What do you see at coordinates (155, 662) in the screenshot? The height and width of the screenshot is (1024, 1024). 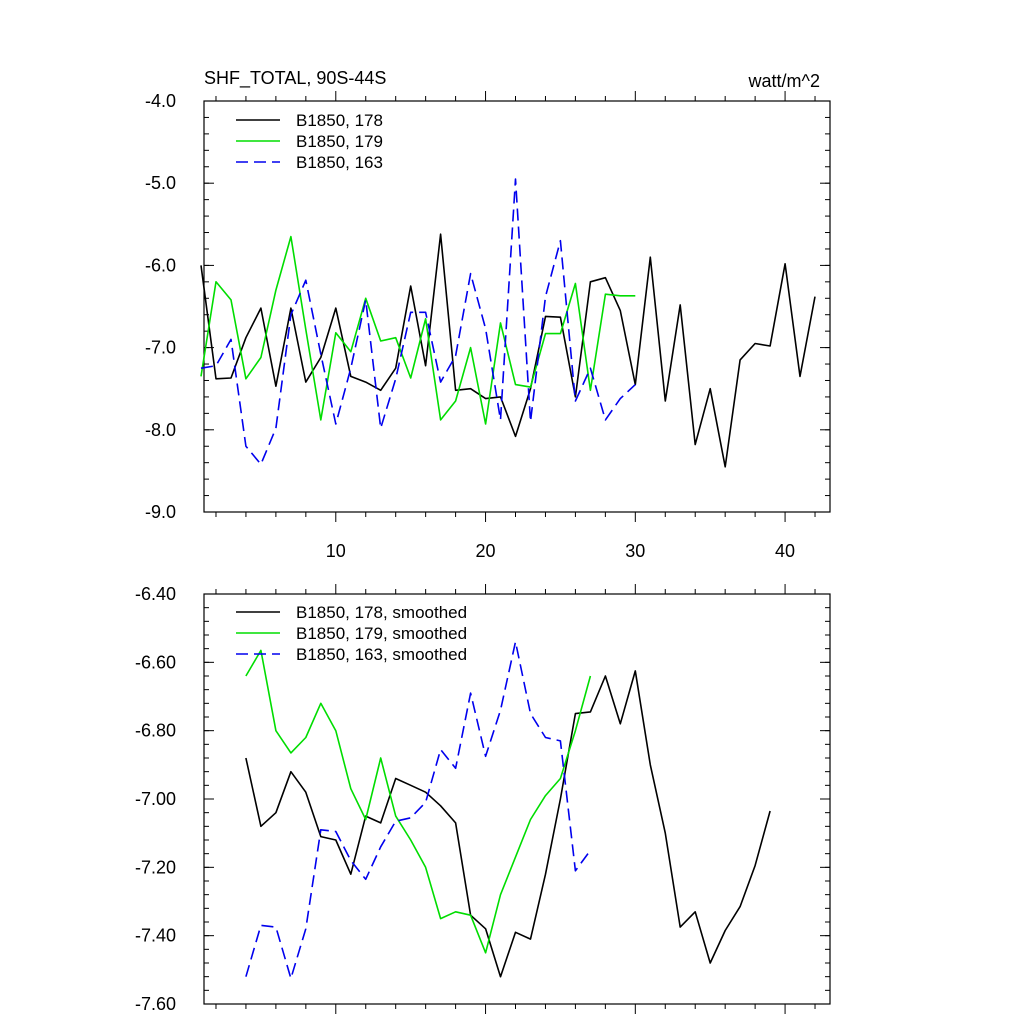 I see `y-tick-label: -6.60` at bounding box center [155, 662].